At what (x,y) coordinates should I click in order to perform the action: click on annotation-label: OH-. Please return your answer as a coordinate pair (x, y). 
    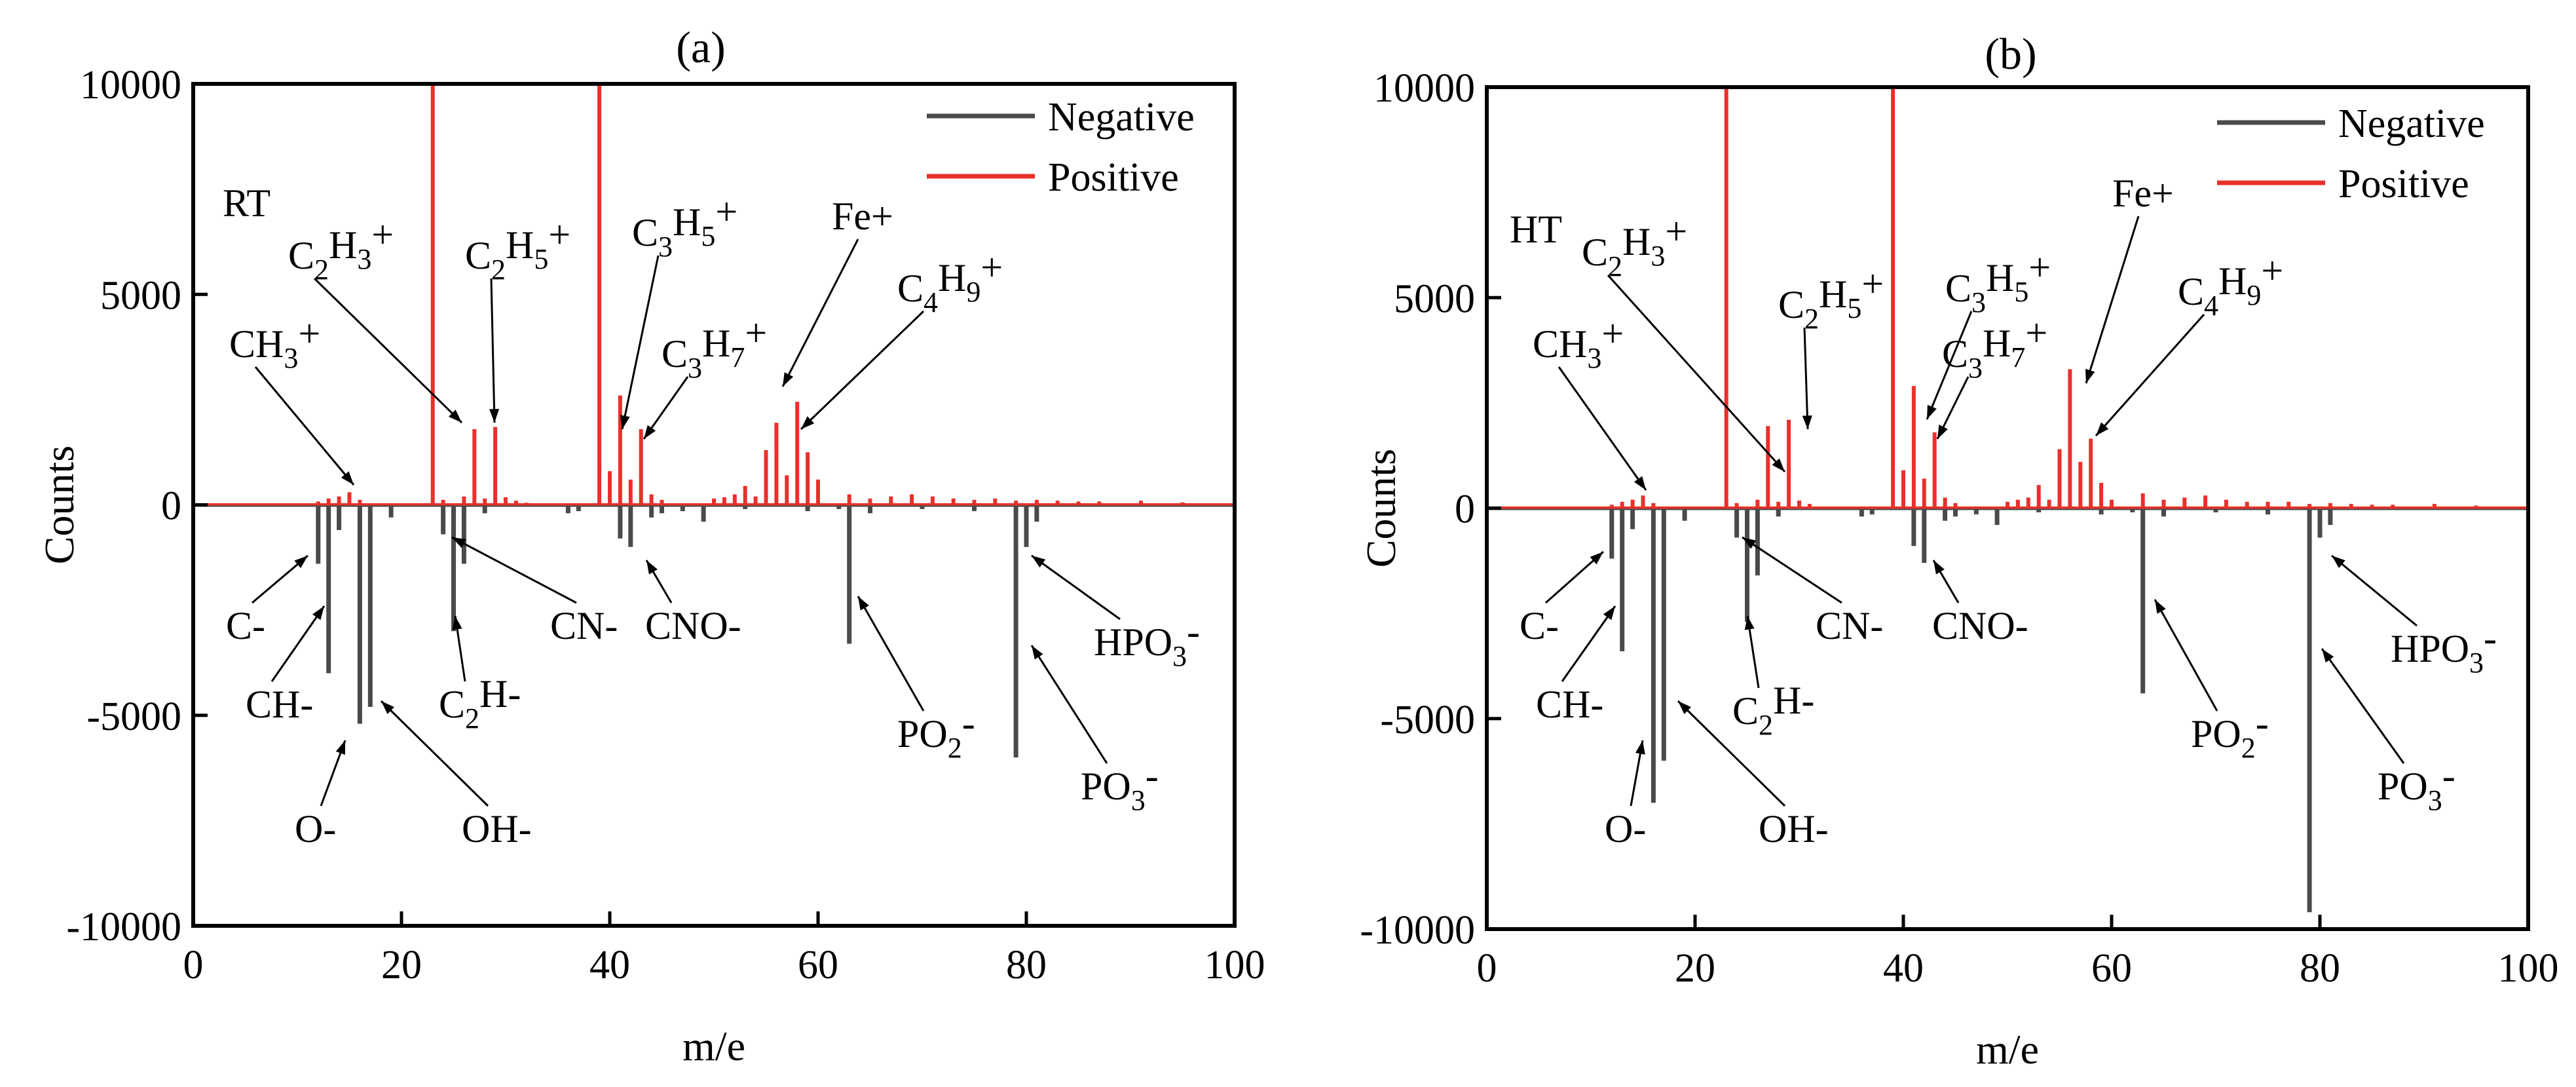
    Looking at the image, I should click on (1794, 828).